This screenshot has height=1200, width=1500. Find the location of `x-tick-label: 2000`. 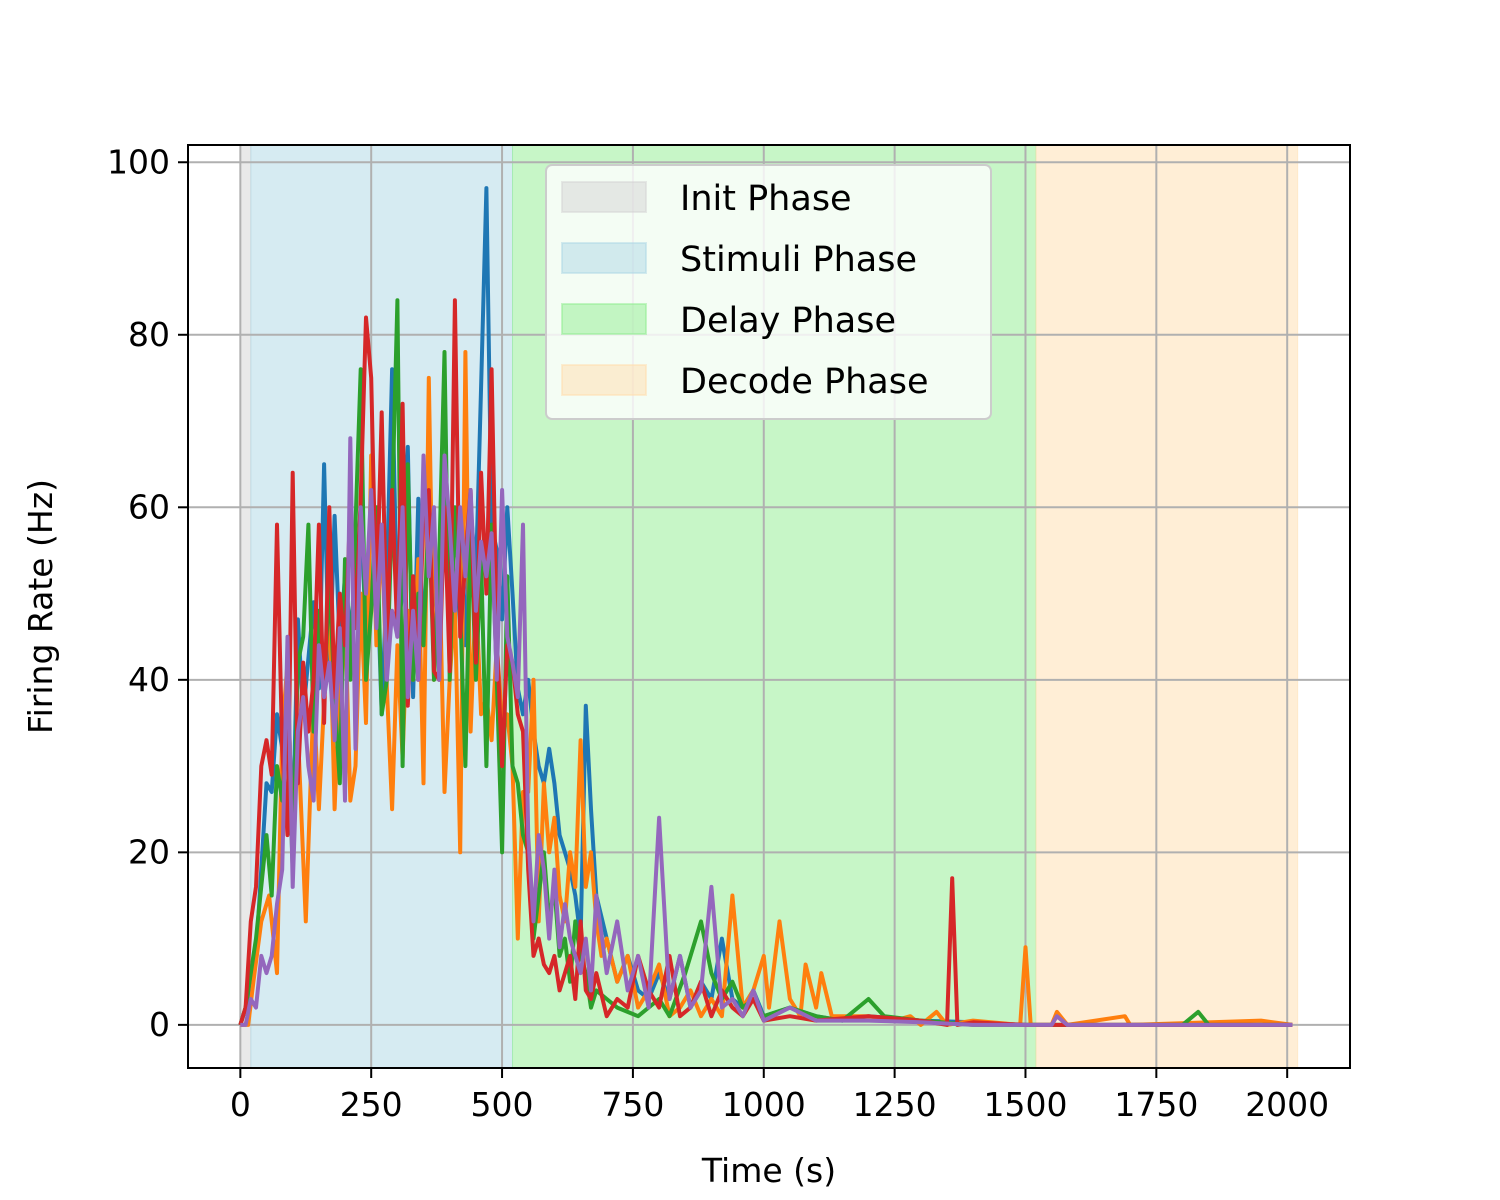

x-tick-label: 2000 is located at coordinates (1287, 1104).